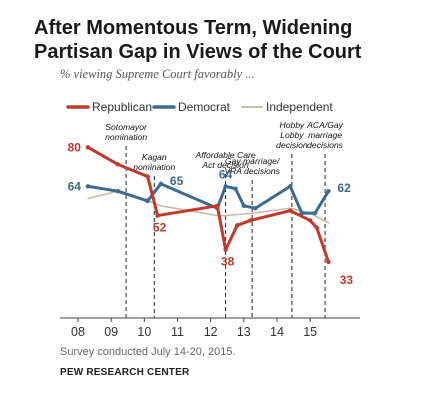 The image size is (435, 414). I want to click on x-tick-label: 15, so click(310, 332).